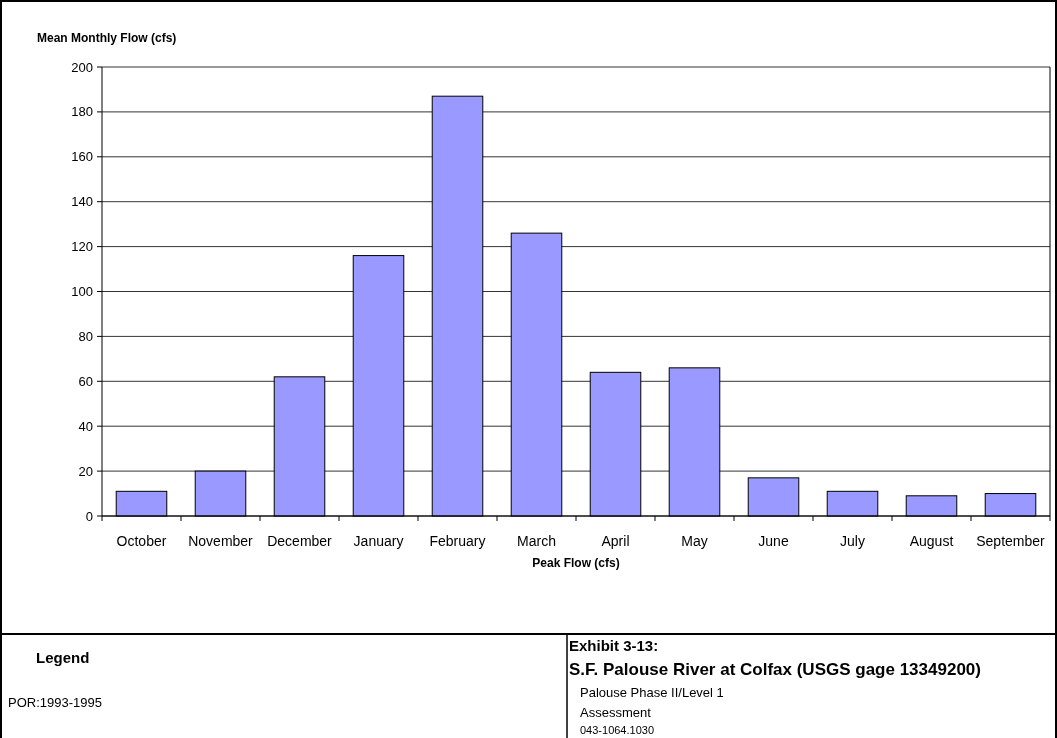 The image size is (1057, 738). Describe the element at coordinates (89, 516) in the screenshot. I see `y-tick-label: 0` at that location.